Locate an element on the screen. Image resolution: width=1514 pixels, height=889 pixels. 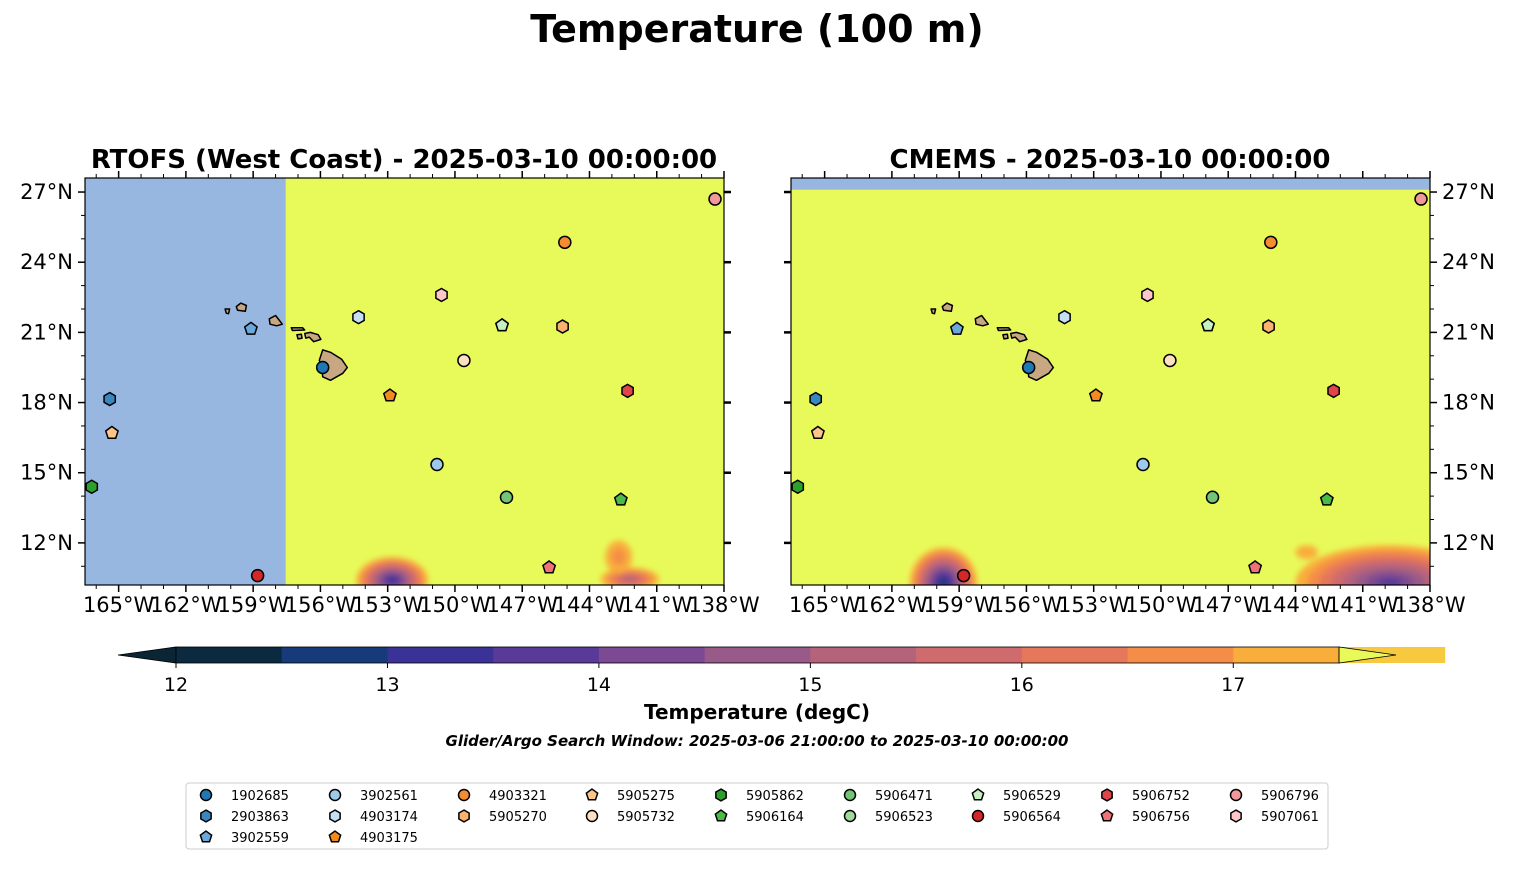
legend-entry-5906471: 5906471 is located at coordinates (888, 796).